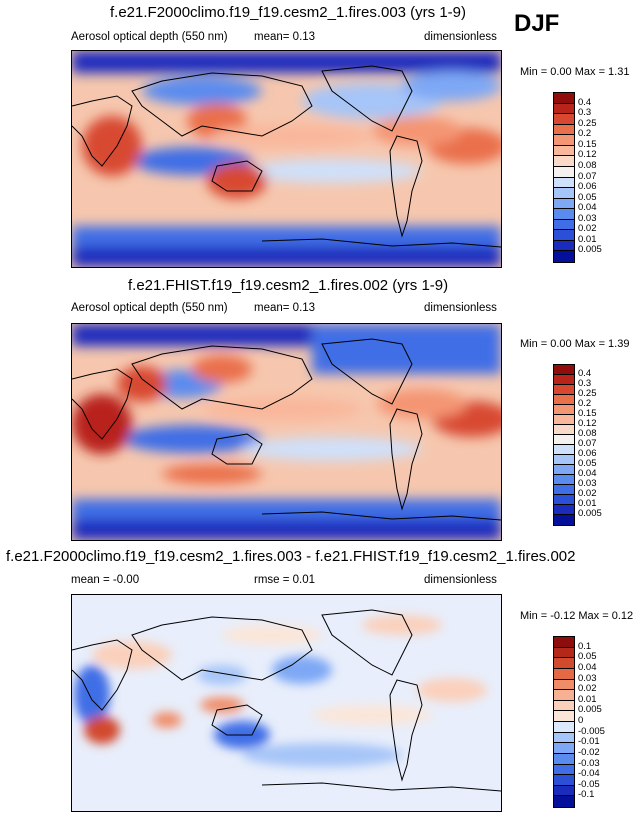 The image size is (643, 817). Describe the element at coordinates (591, 731) in the screenshot. I see `colorbar-tick-label: -0.005` at that location.